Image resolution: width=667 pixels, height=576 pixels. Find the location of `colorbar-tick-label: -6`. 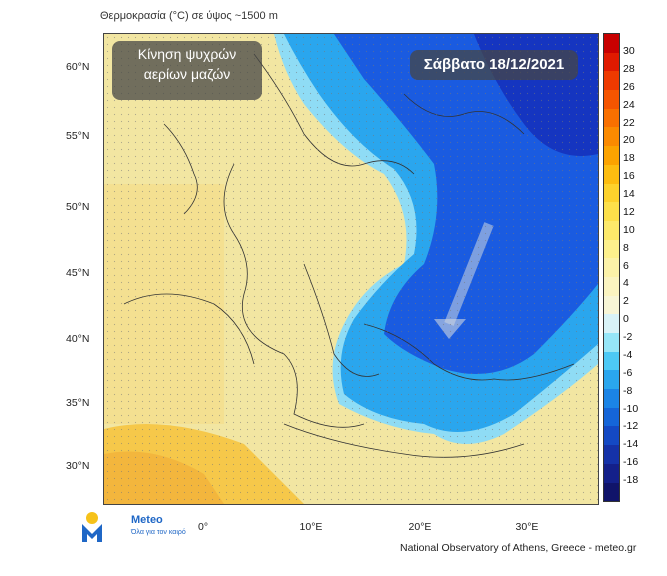

colorbar-tick-label: -6 is located at coordinates (628, 372).